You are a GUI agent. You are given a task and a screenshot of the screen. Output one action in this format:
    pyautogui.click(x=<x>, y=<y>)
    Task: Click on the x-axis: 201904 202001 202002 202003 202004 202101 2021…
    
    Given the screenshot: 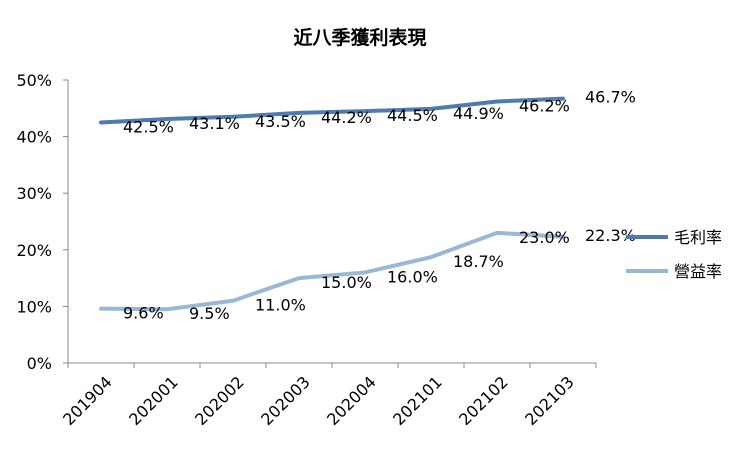 What is the action you would take?
    pyautogui.click(x=328, y=395)
    